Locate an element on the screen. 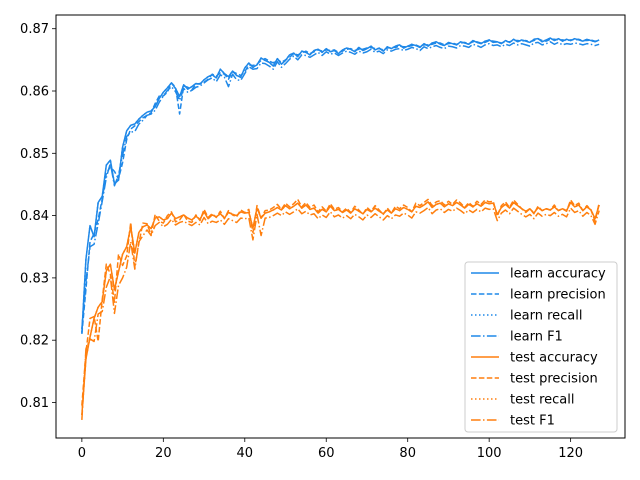 This screenshot has height=480, width=640. legend-label: test accuracy is located at coordinates (554, 358).